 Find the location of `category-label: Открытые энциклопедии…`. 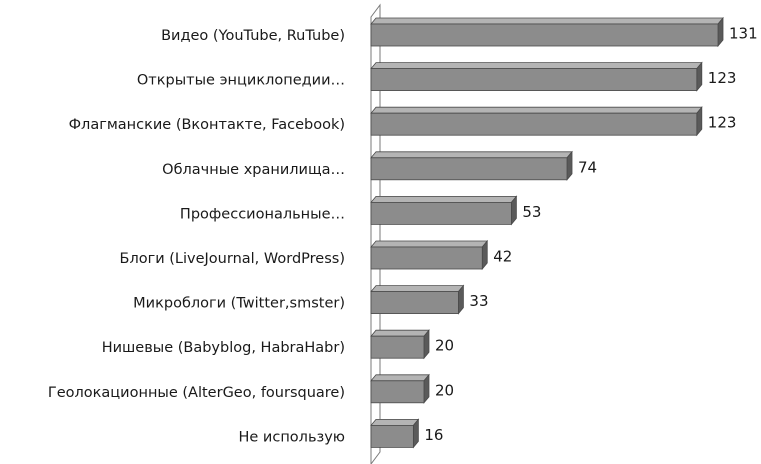

category-label: Открытые энциклопедии… is located at coordinates (241, 81).